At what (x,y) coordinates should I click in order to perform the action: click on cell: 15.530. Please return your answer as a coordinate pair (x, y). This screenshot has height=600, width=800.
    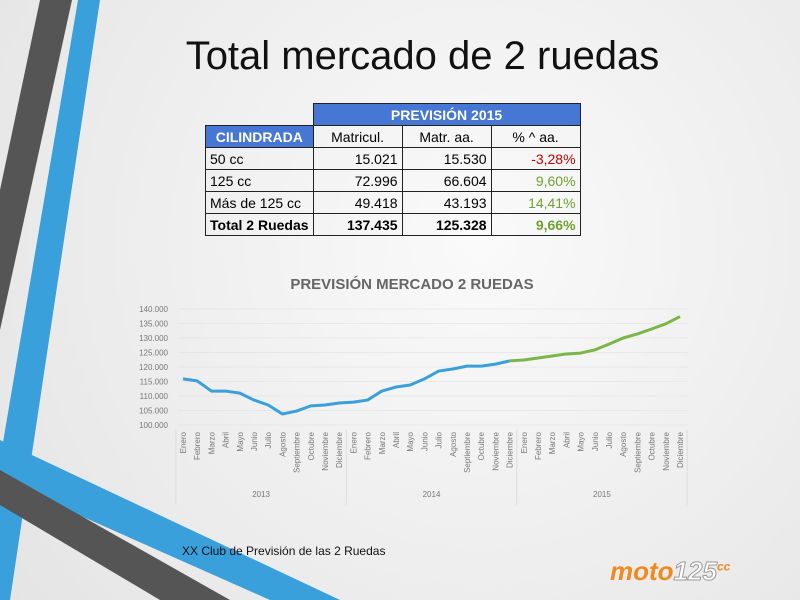
    Looking at the image, I should click on (446, 158).